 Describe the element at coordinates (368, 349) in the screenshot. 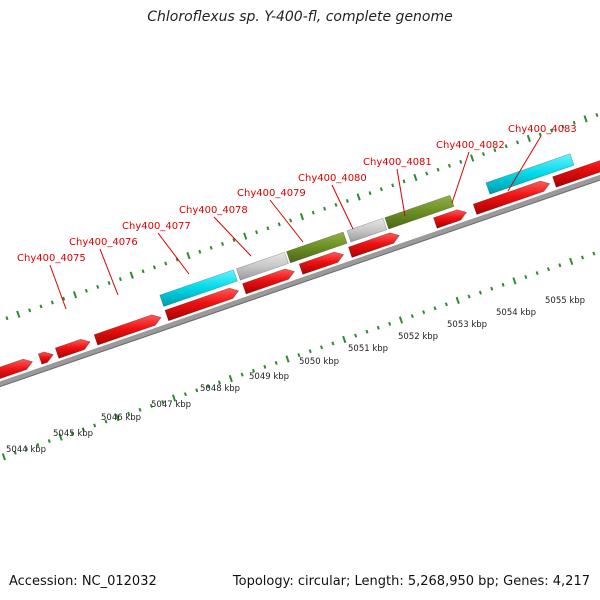

I see `scale-label: 5051 kbp` at that location.